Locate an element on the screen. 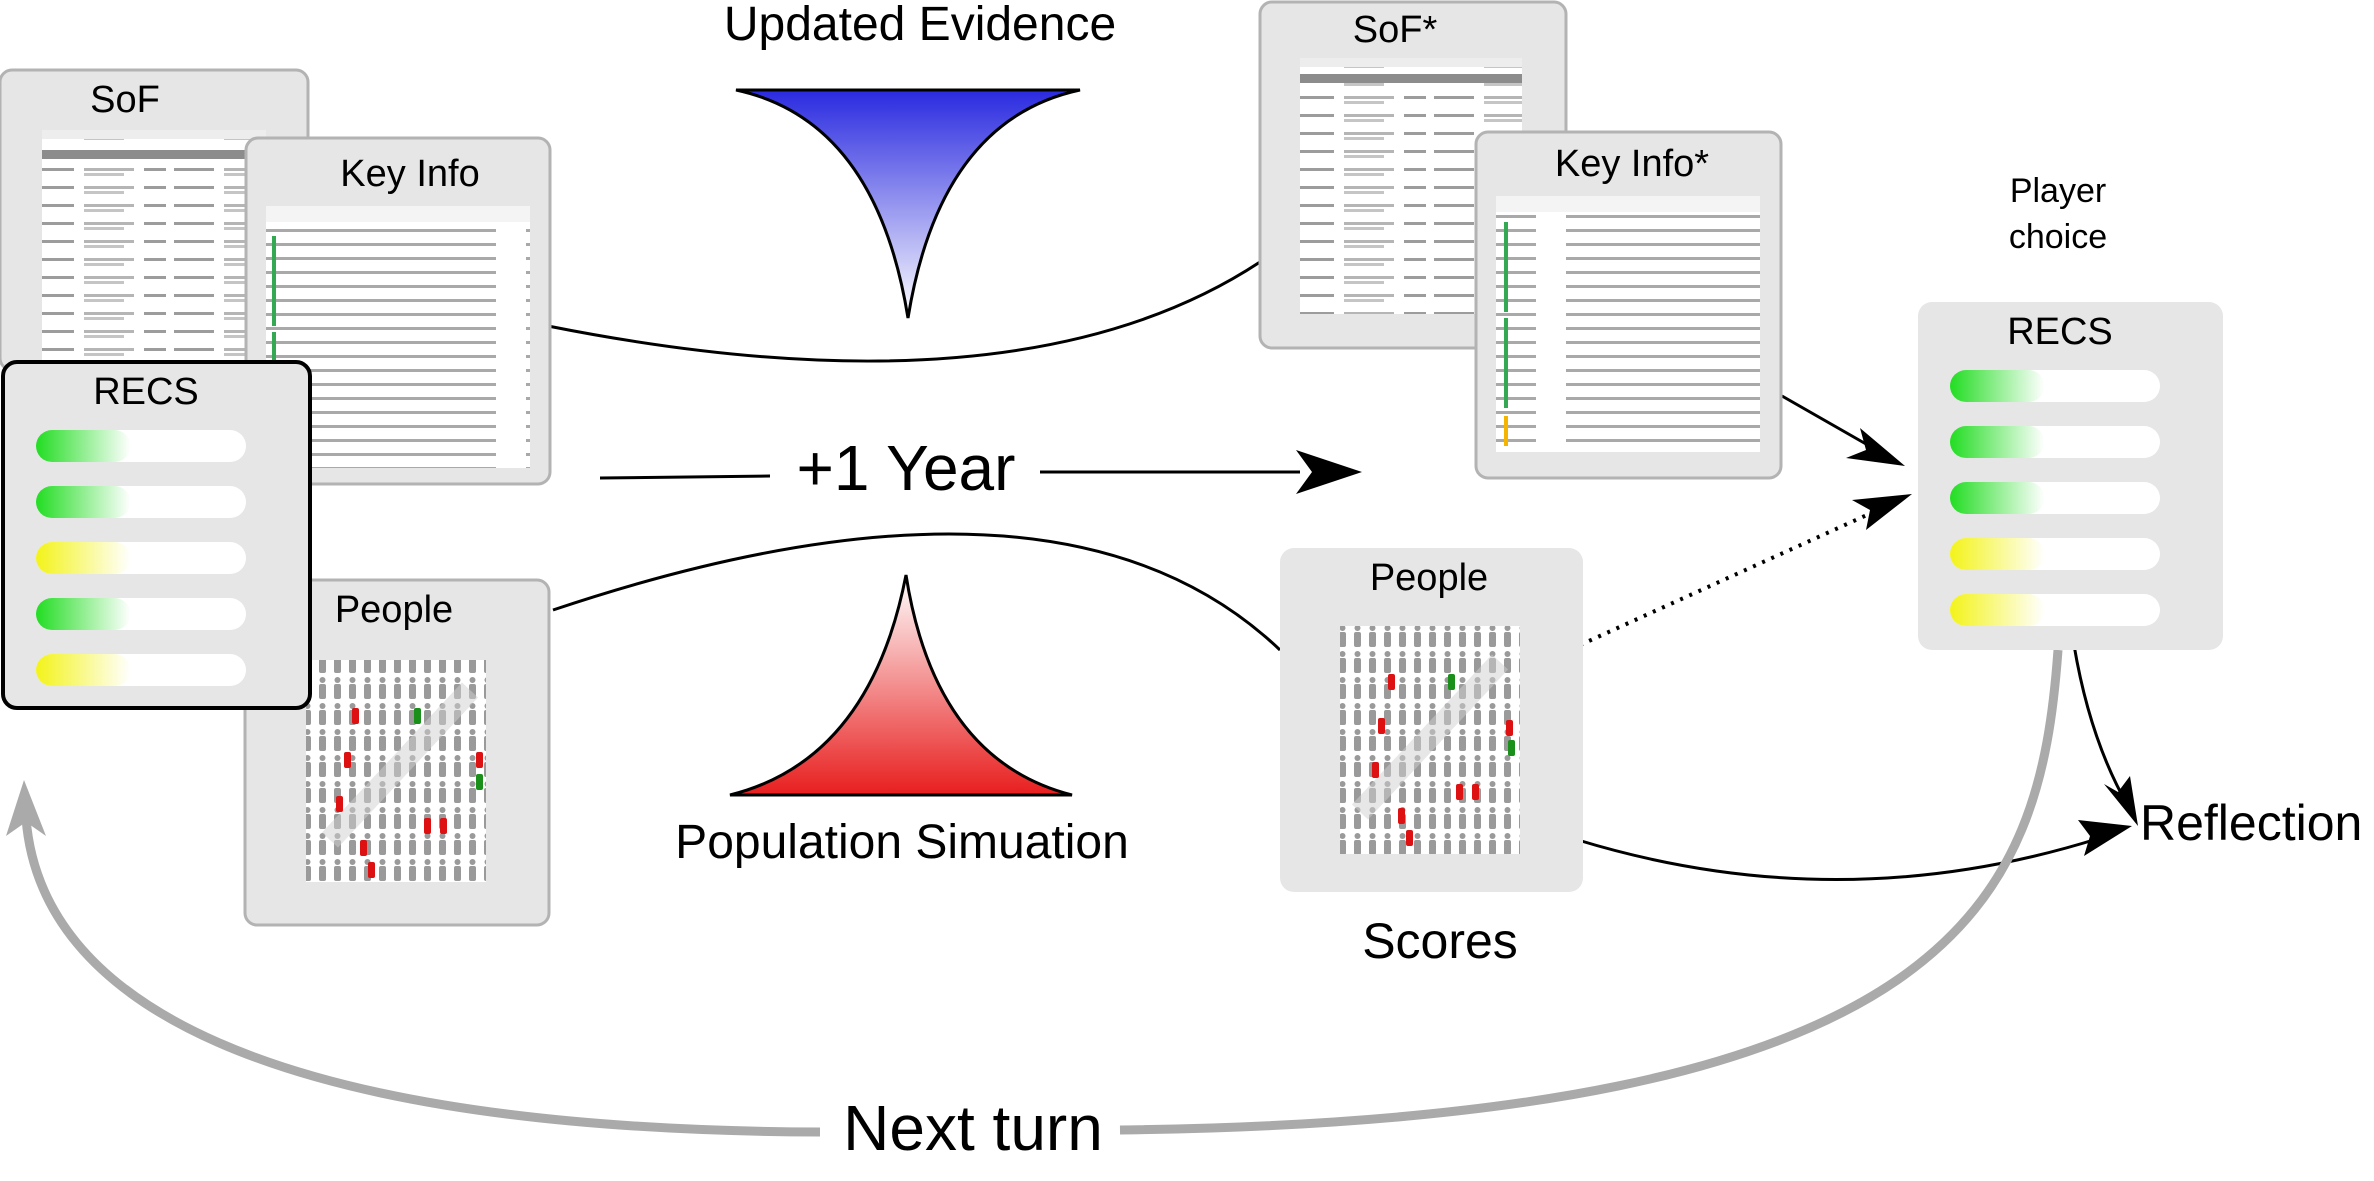 This screenshot has height=1181, width=2374. scores-label: Scores is located at coordinates (1440, 941).